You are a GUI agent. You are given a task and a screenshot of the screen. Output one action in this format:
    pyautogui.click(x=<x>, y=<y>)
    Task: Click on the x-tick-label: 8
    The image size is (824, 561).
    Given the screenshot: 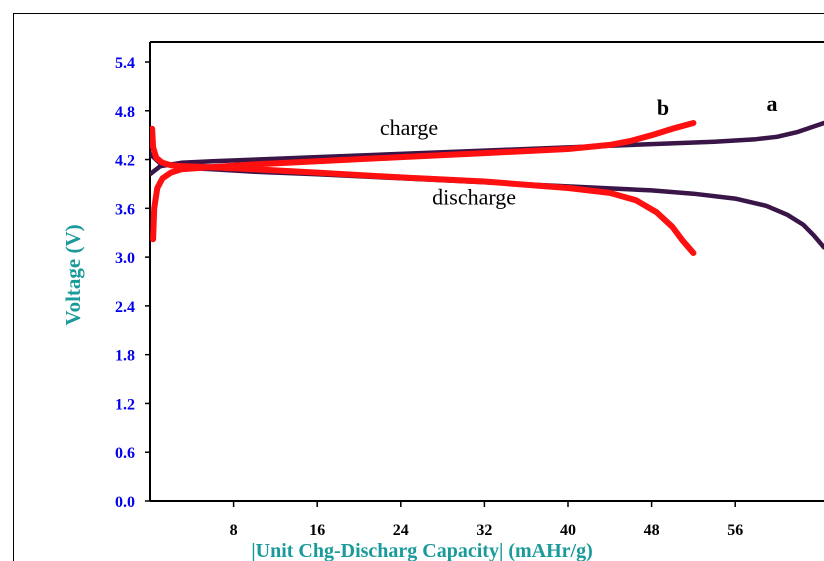 What is the action you would take?
    pyautogui.click(x=234, y=530)
    